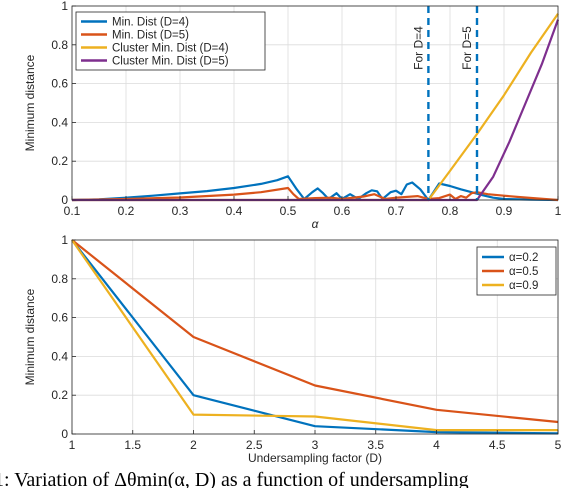 The width and height of the screenshot is (584, 488). Describe the element at coordinates (396, 211) in the screenshot. I see `x-tick-label: 0.7` at that location.